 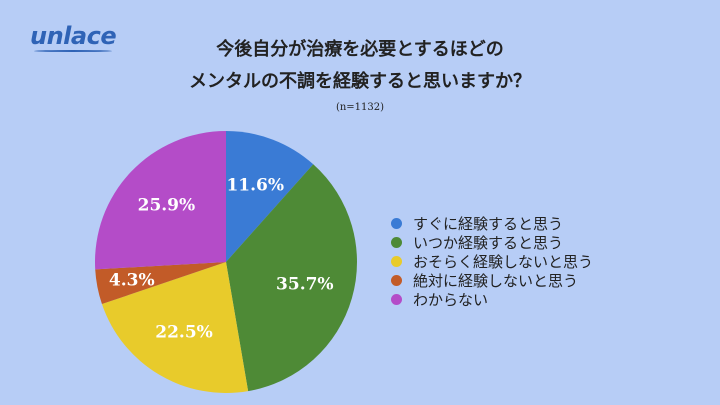 What do you see at coordinates (360, 81) in the screenshot?
I see `chart-title-line-2: メンタルの不調を経験すると思いますか？` at bounding box center [360, 81].